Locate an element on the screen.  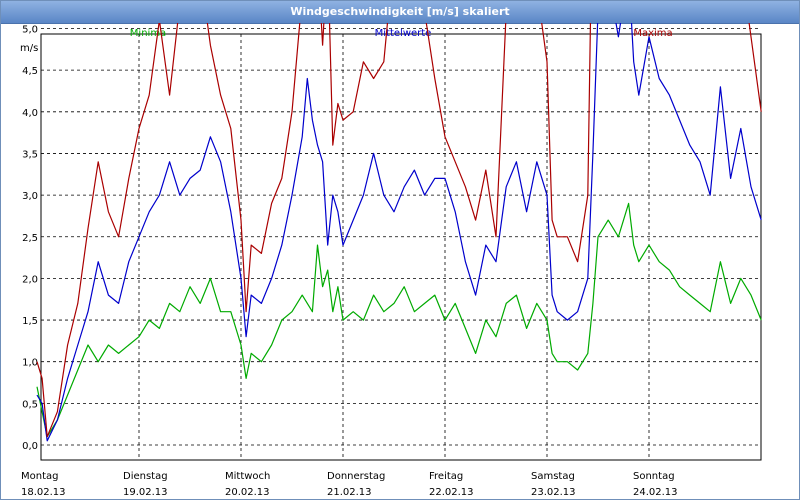
y-axis-label: m/s is located at coordinates (29, 48).